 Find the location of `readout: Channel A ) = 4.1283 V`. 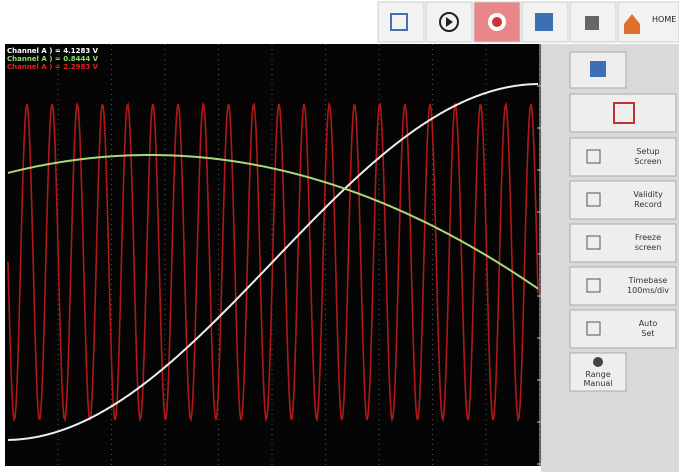

readout: Channel A ) = 4.1283 V is located at coordinates (53, 51).